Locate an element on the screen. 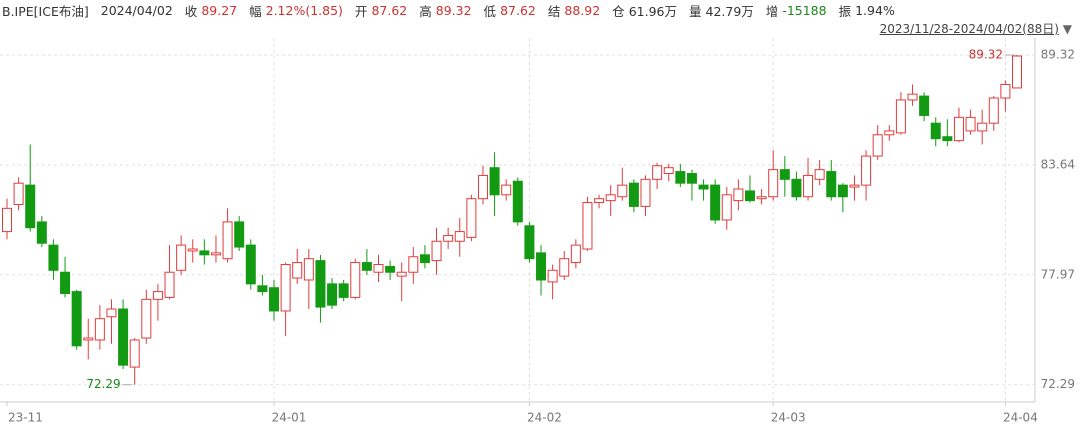 The width and height of the screenshot is (1080, 428). stat-value: 61.96万 is located at coordinates (652, 11).